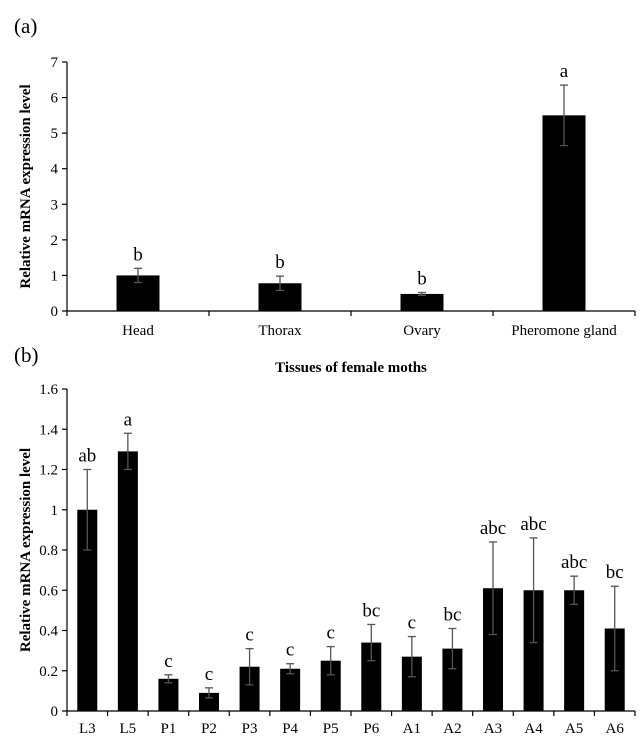 This screenshot has width=643, height=740. What do you see at coordinates (55, 99) in the screenshot?
I see `y-tick-label: 6` at bounding box center [55, 99].